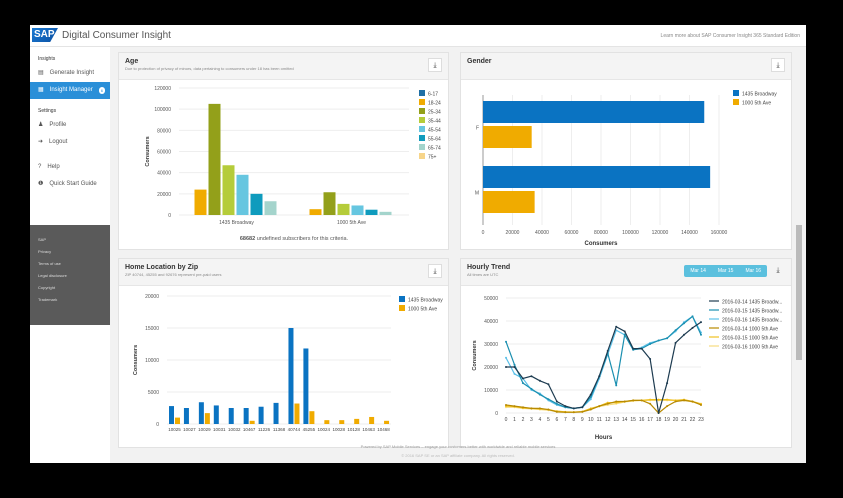  What do you see at coordinates (45, 35) in the screenshot?
I see `sap-logo: SAP` at bounding box center [45, 35].